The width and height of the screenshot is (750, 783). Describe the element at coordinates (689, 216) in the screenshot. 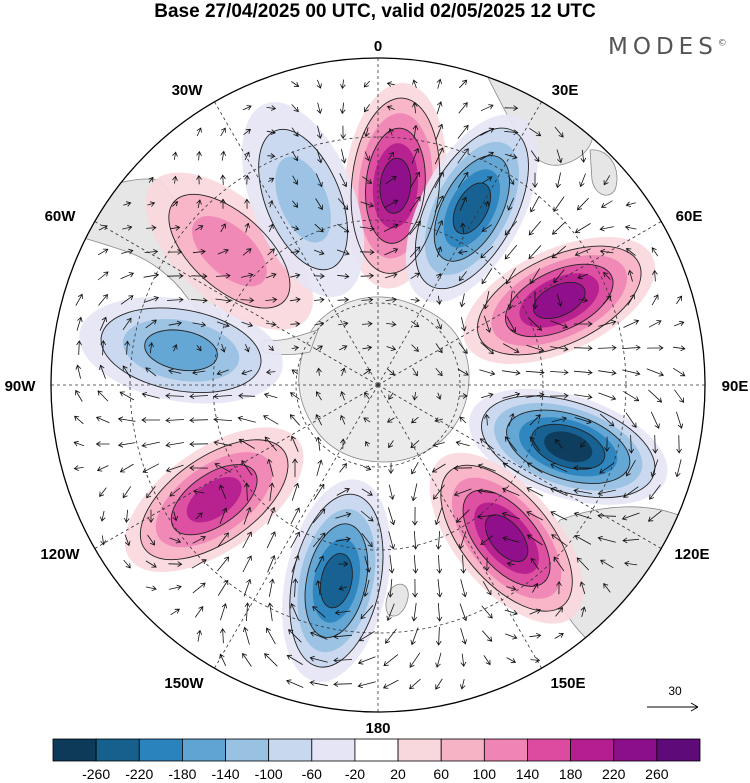

I see `lon-label-60e: 60E` at that location.